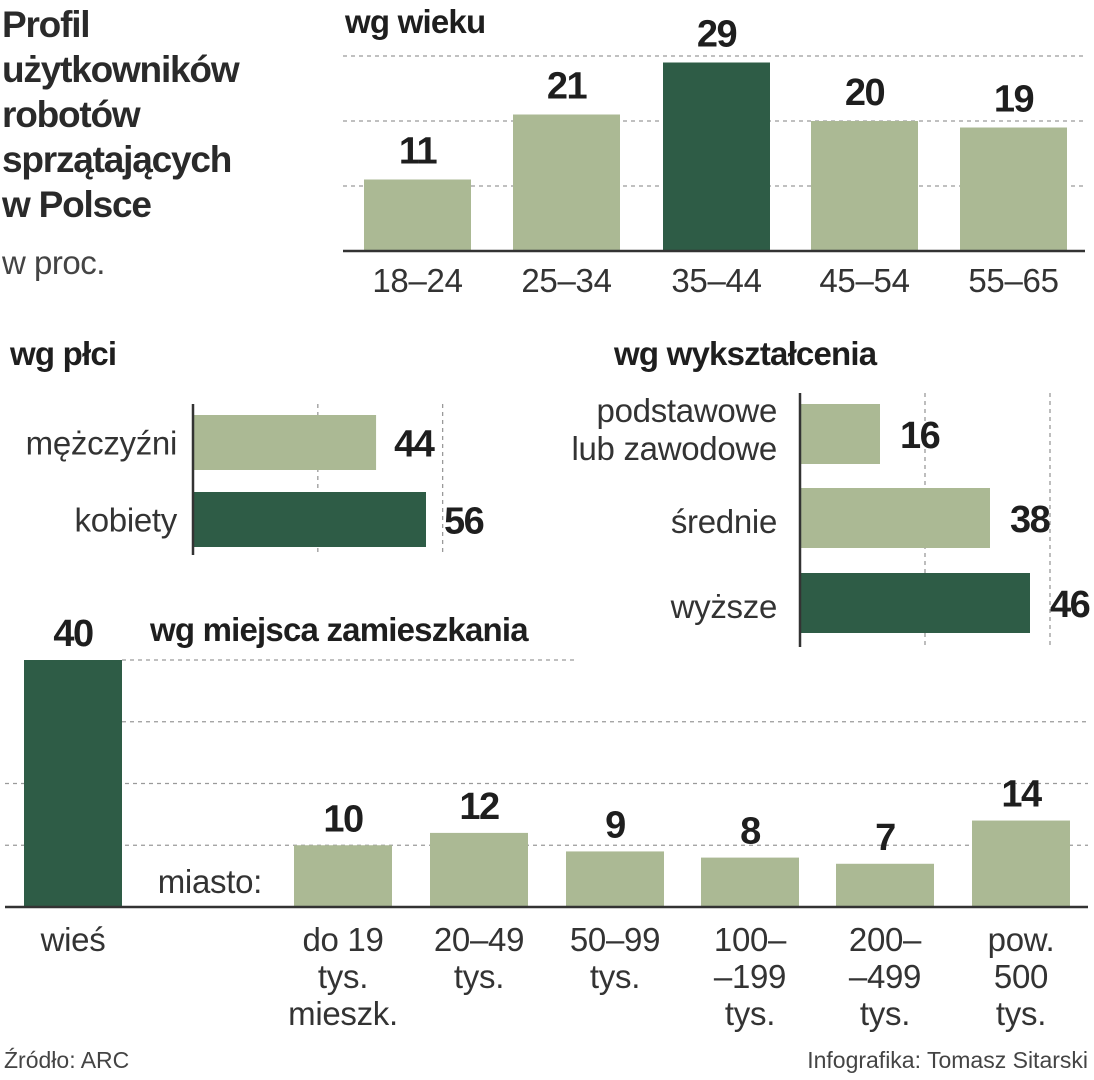 The height and width of the screenshot is (1080, 1094). I want to click on residence-bar-50-99-tys, so click(615, 879).